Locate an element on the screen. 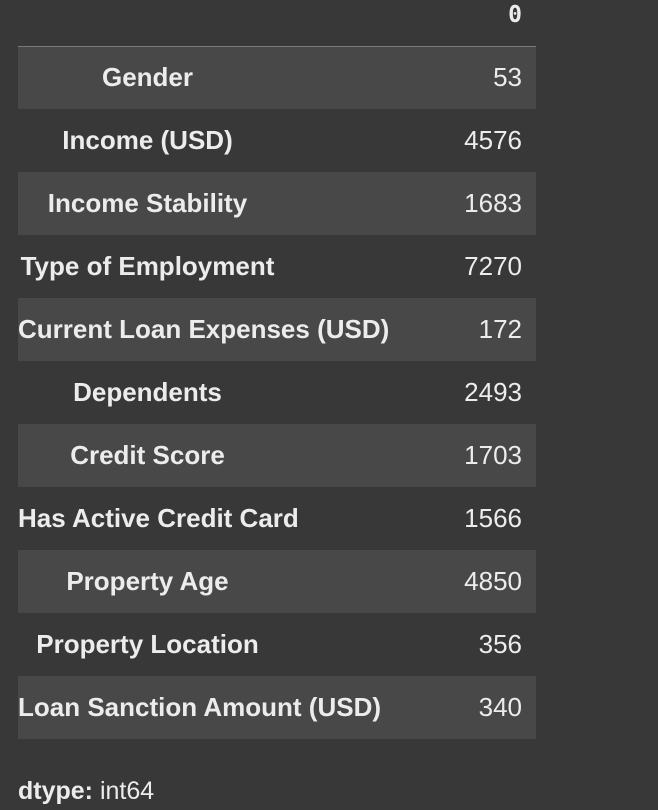  dtype-key: dtype: is located at coordinates (55, 791).